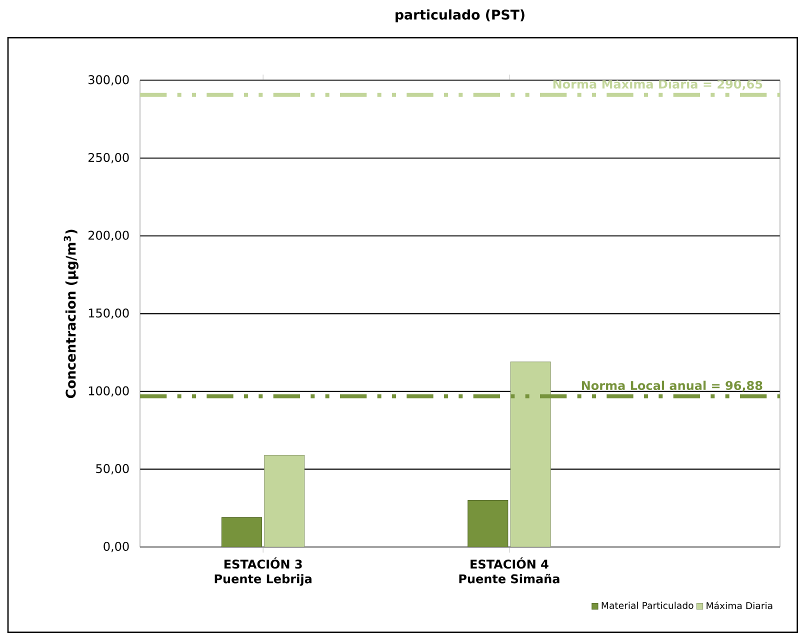 The image size is (801, 635). I want to click on y-tick-label: 50,00, so click(112, 469).